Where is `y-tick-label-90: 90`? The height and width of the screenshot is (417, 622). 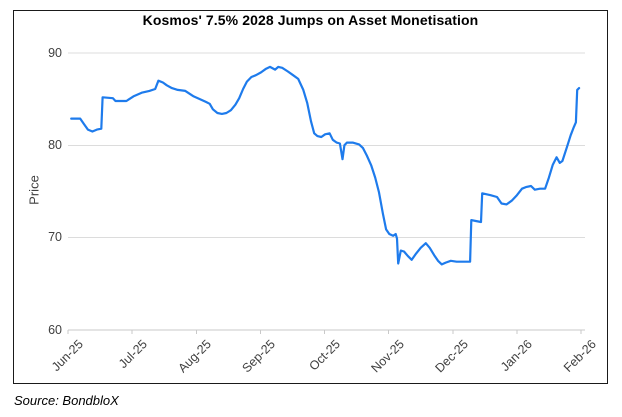 y-tick-label-90: 90 is located at coordinates (55, 52).